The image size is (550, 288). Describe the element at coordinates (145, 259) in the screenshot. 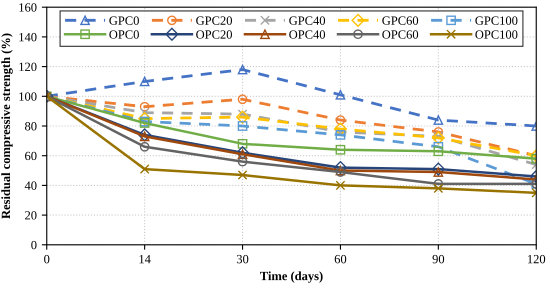

I see `x-tick-label: 14` at that location.